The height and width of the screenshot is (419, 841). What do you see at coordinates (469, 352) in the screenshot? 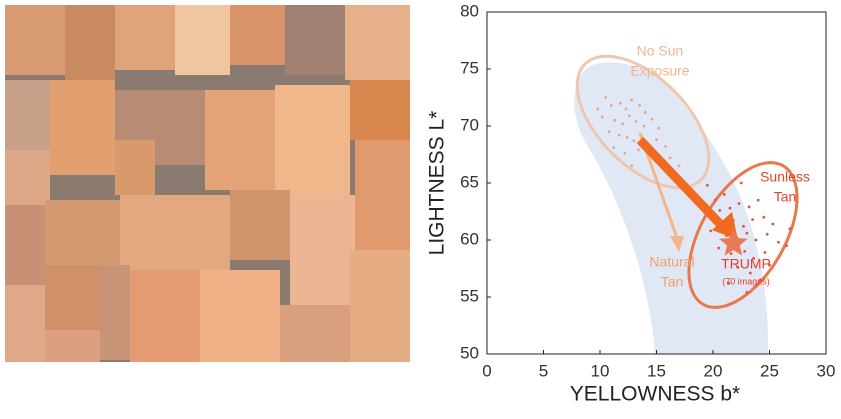
I see `y-tick-label: 50` at bounding box center [469, 352].